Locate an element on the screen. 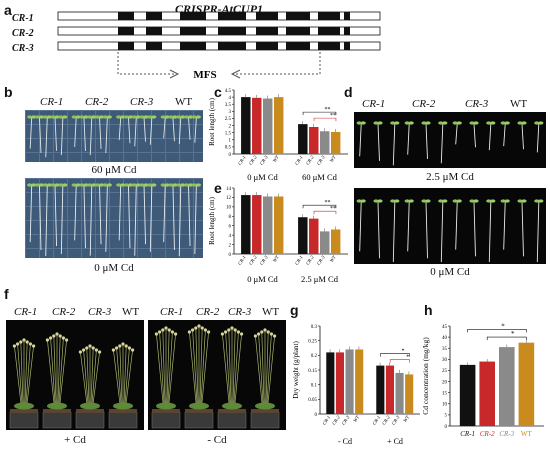 The image size is (550, 450). b-label-wt: WT is located at coordinates (184, 102).